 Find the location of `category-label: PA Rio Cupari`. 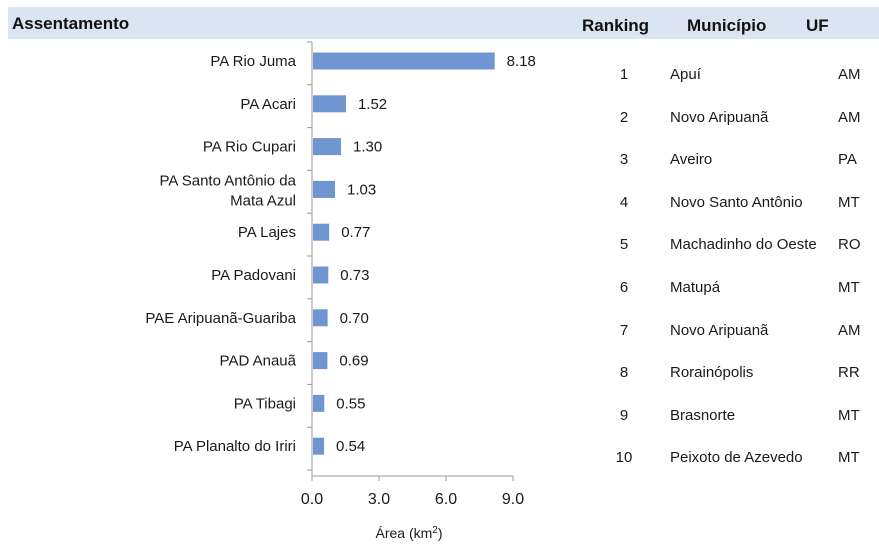

category-label: PA Rio Cupari is located at coordinates (249, 147).